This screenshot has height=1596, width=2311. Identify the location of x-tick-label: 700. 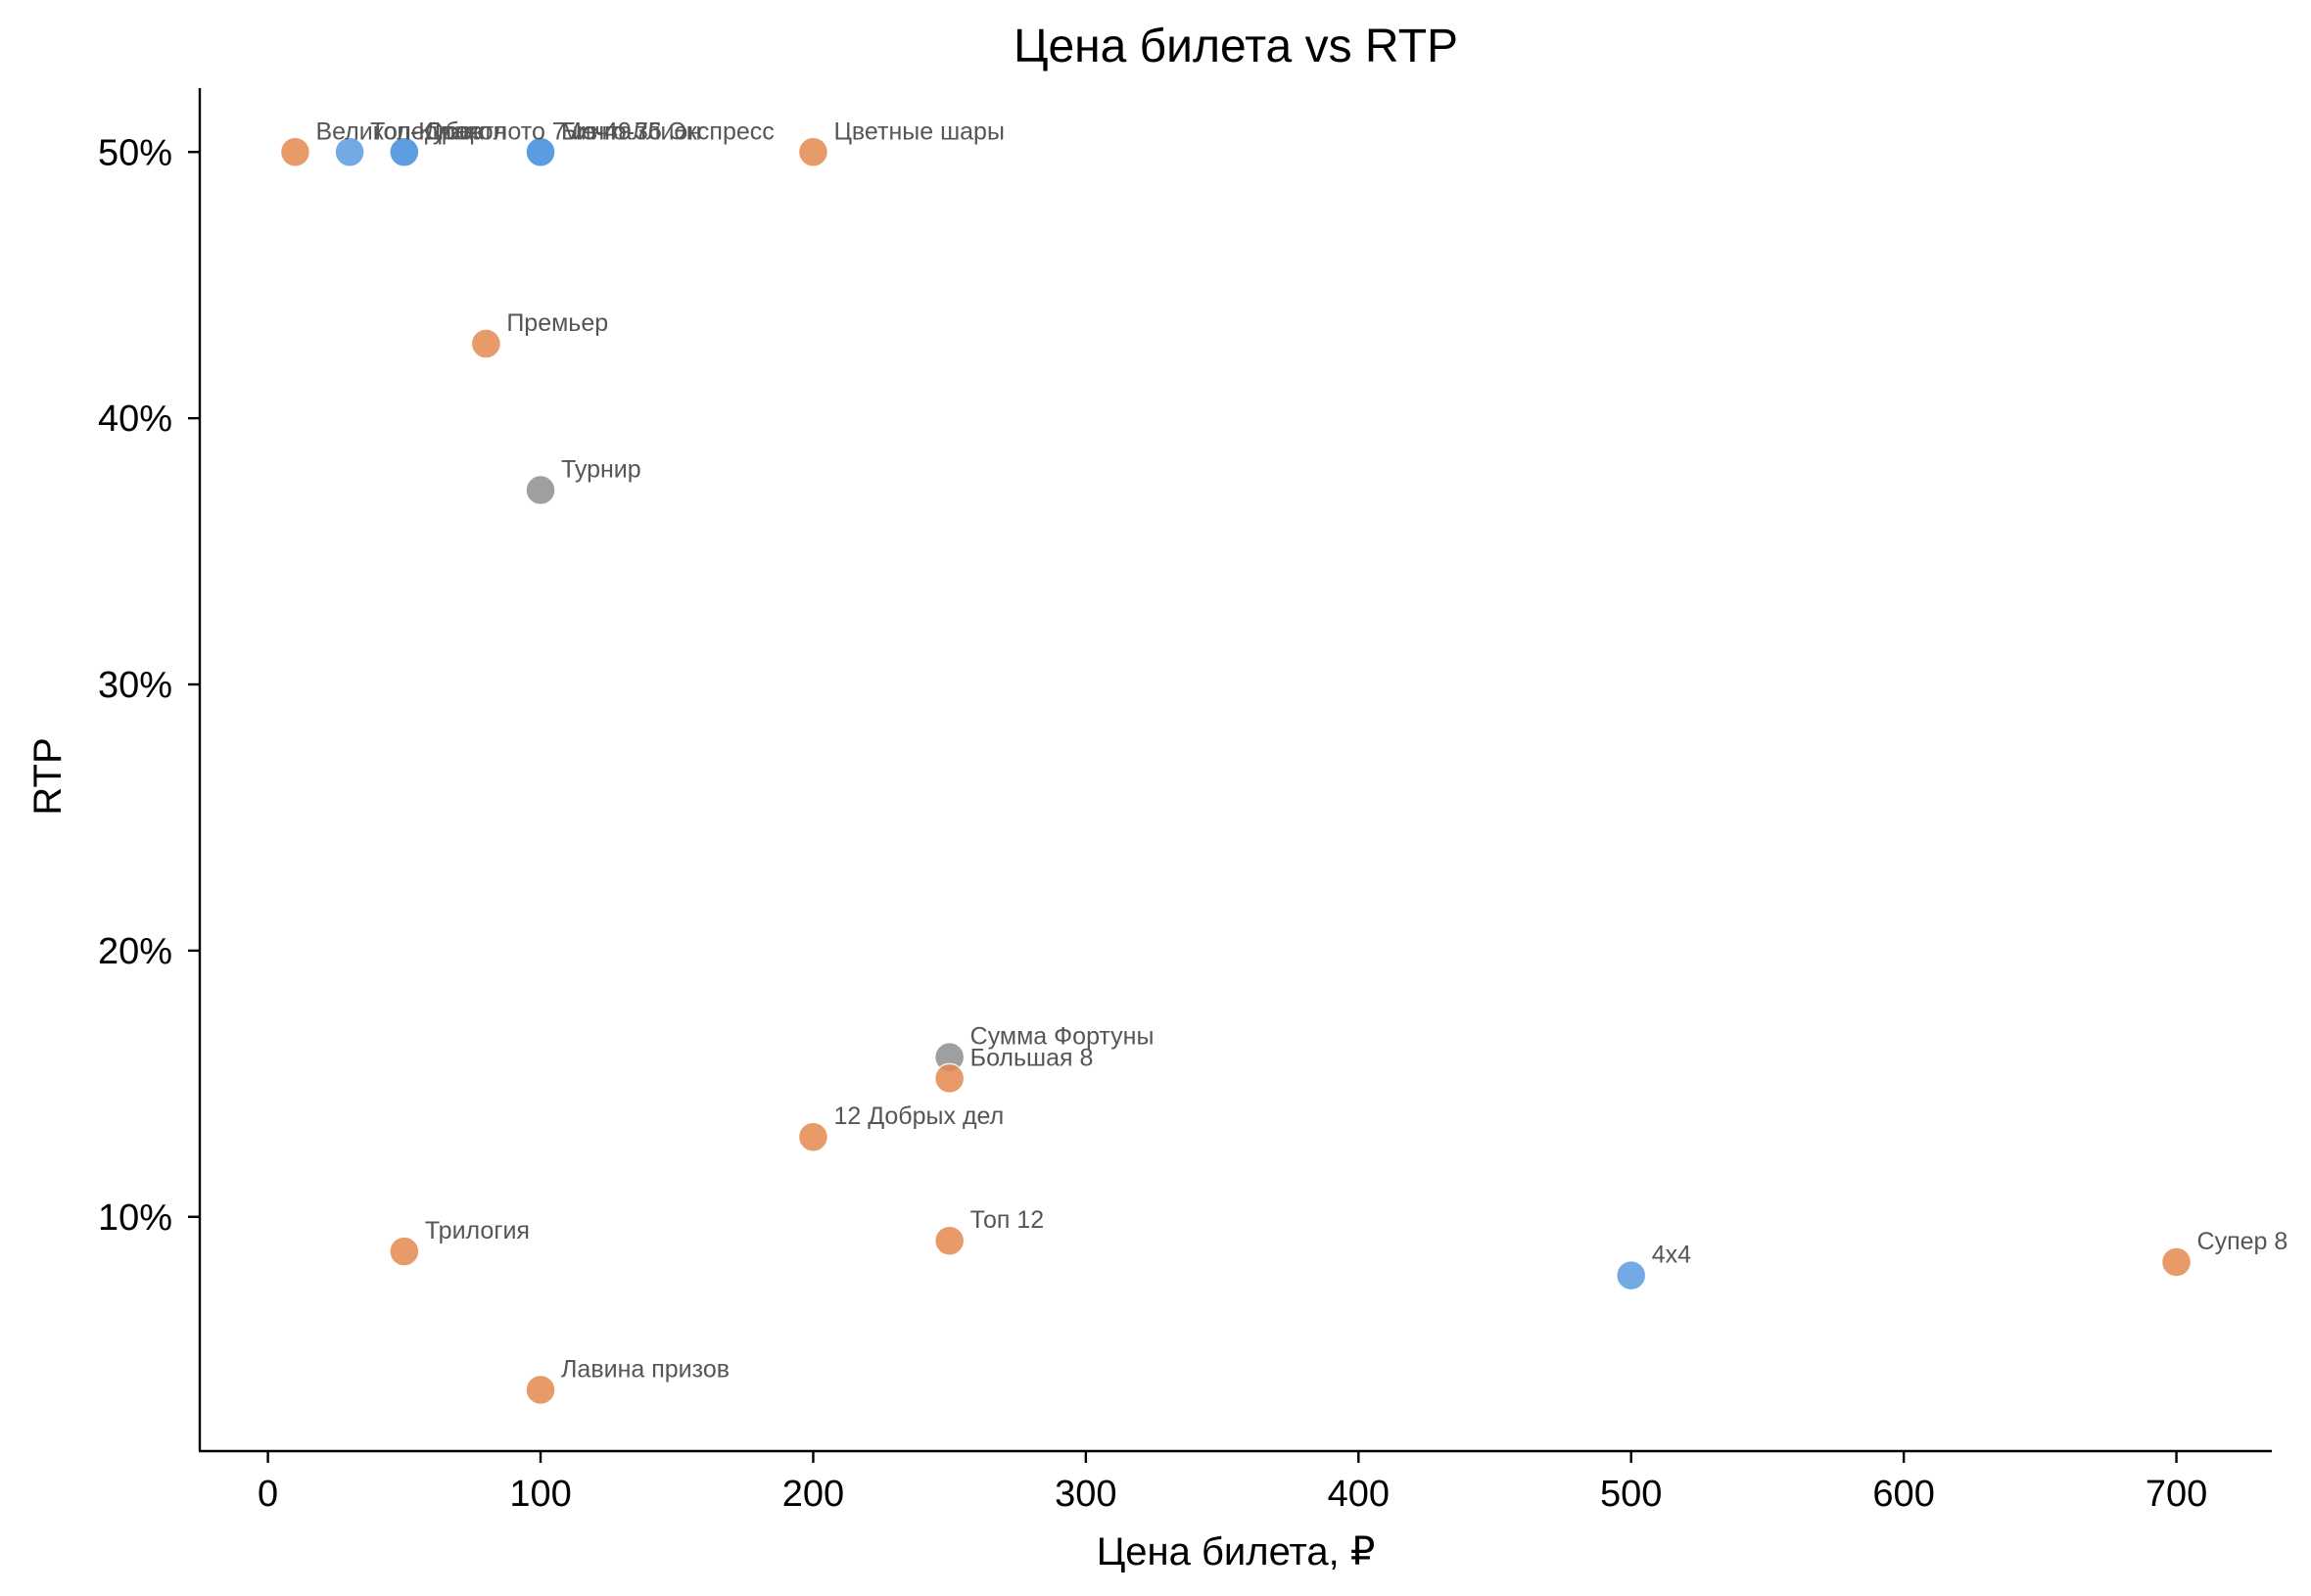
(2176, 1494).